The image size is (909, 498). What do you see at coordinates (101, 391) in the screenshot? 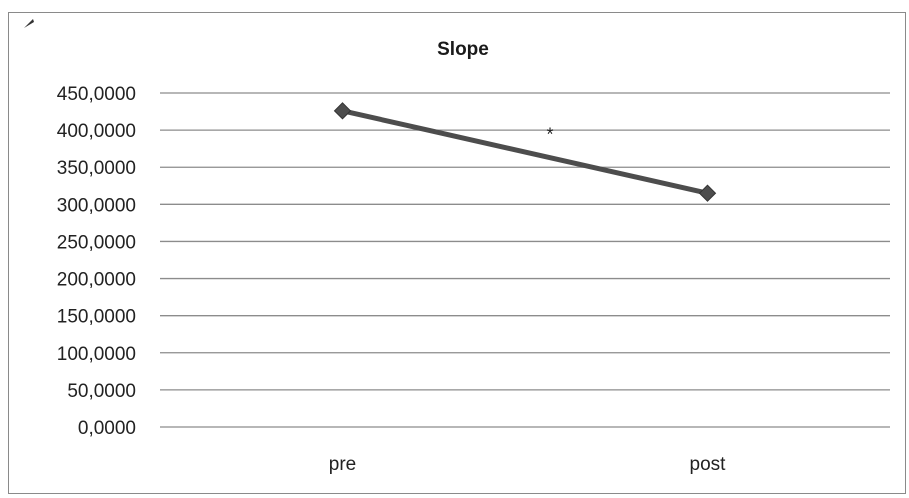
I see `y-tick-label: 50,0000` at bounding box center [101, 391].